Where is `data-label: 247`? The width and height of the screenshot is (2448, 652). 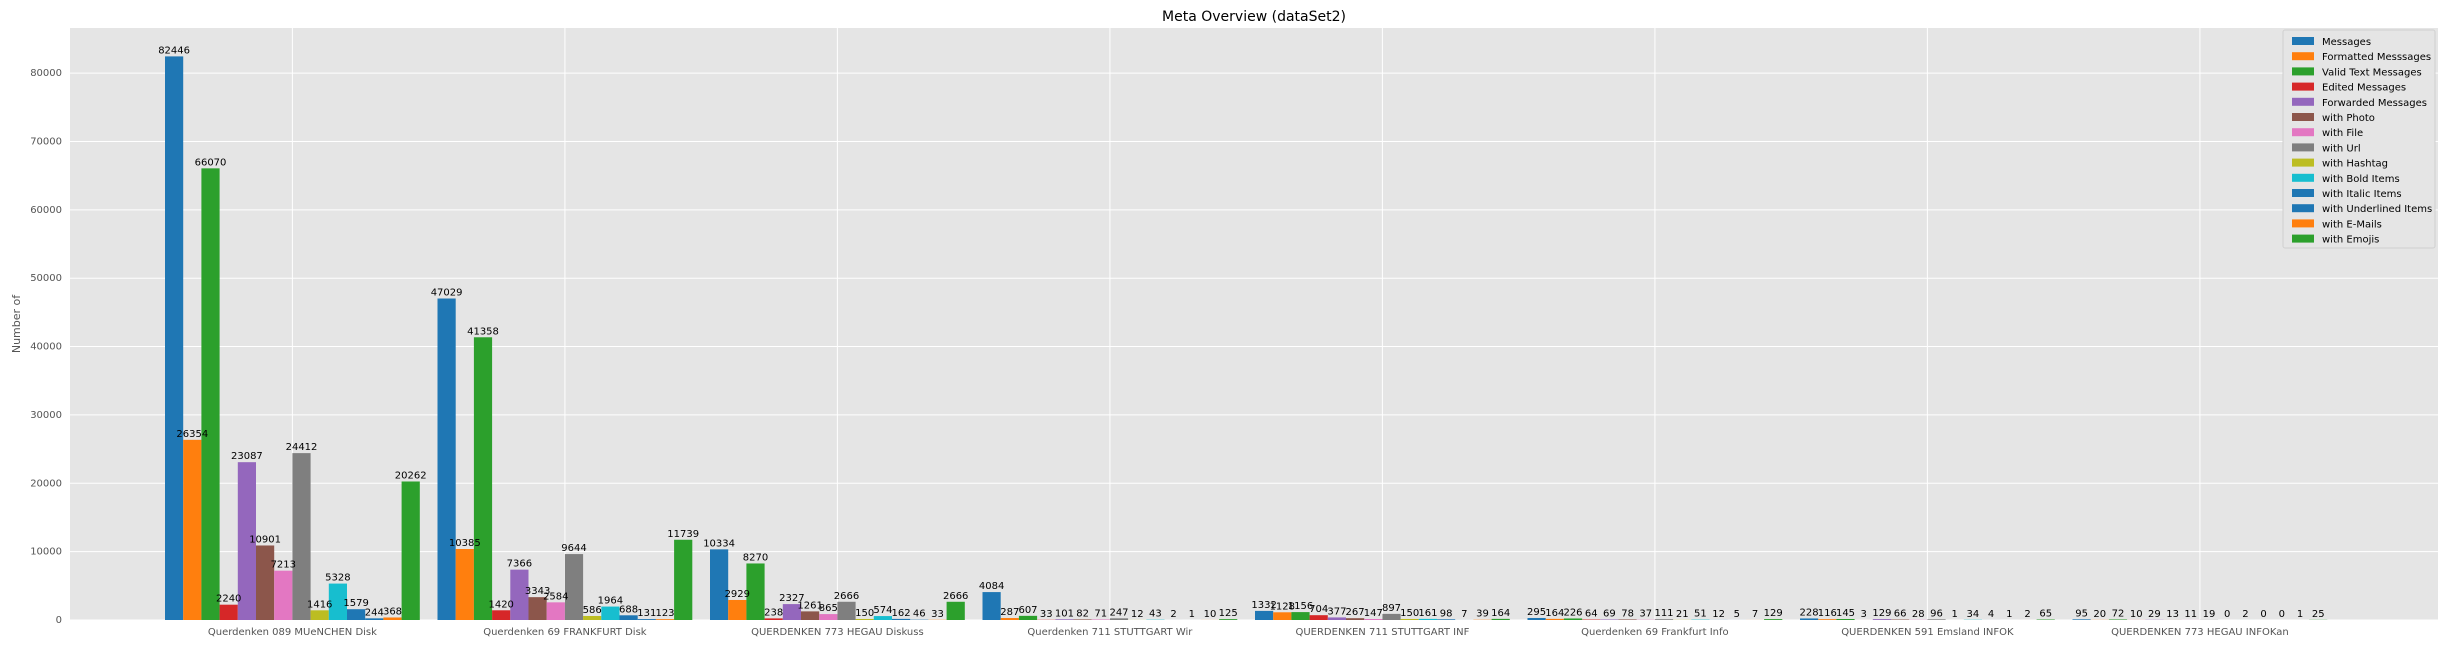 data-label: 247 is located at coordinates (1118, 612).